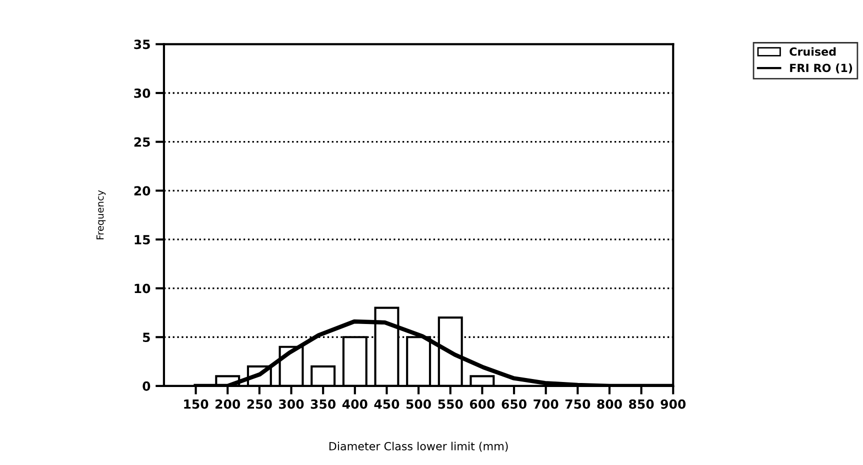  Describe the element at coordinates (142, 93) in the screenshot. I see `y-tick-label: 30` at that location.